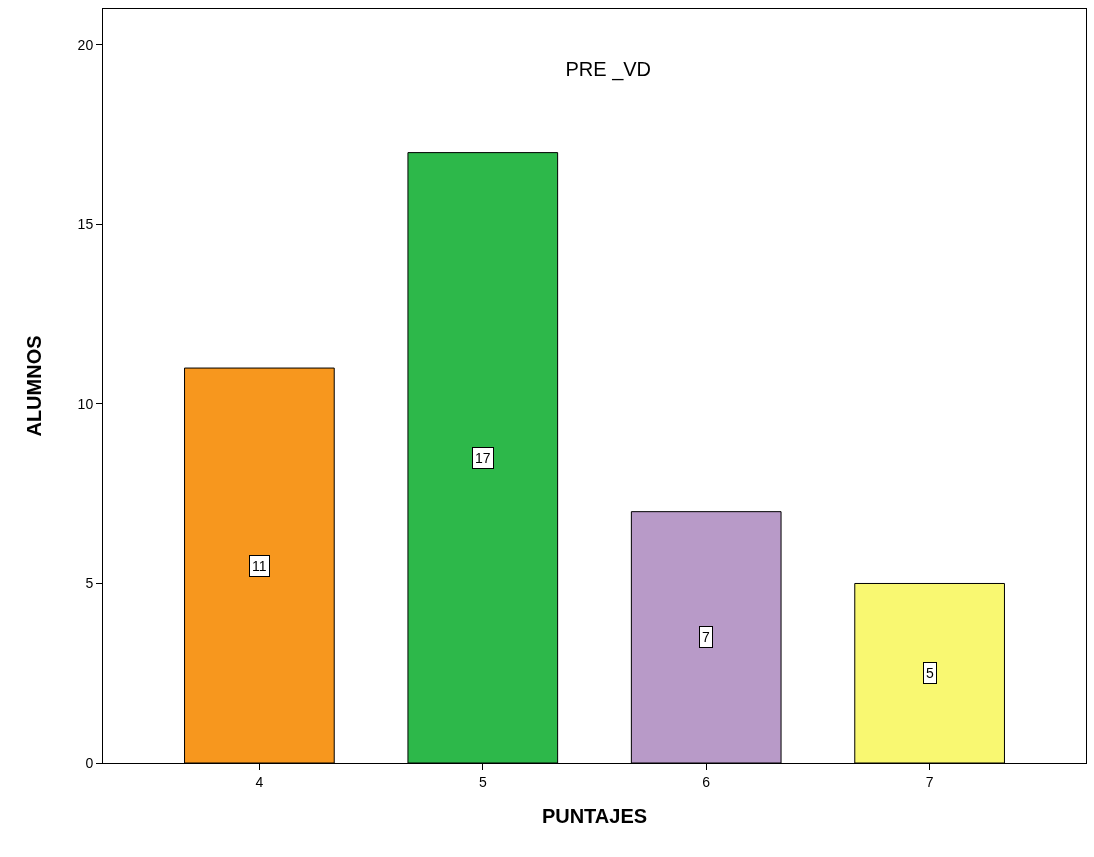 The height and width of the screenshot is (857, 1094). What do you see at coordinates (930, 673) in the screenshot?
I see `data-label: 5` at bounding box center [930, 673].